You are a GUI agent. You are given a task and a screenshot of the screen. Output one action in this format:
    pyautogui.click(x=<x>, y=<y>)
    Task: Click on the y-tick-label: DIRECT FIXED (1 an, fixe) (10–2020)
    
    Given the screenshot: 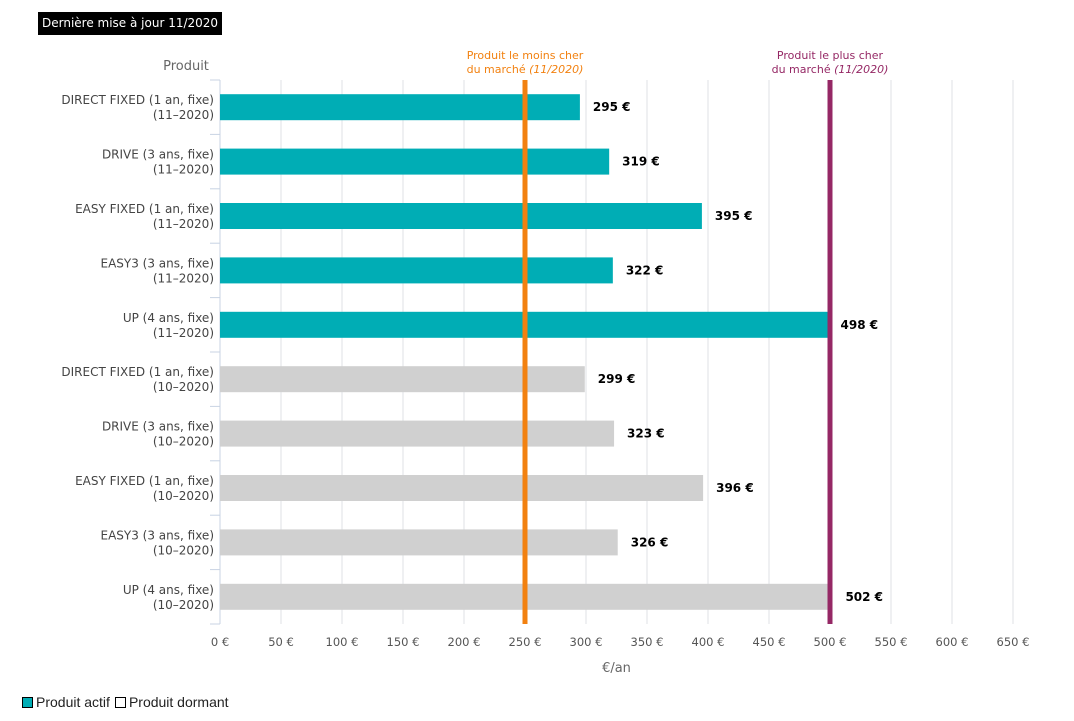 What is the action you would take?
    pyautogui.click(x=137, y=379)
    